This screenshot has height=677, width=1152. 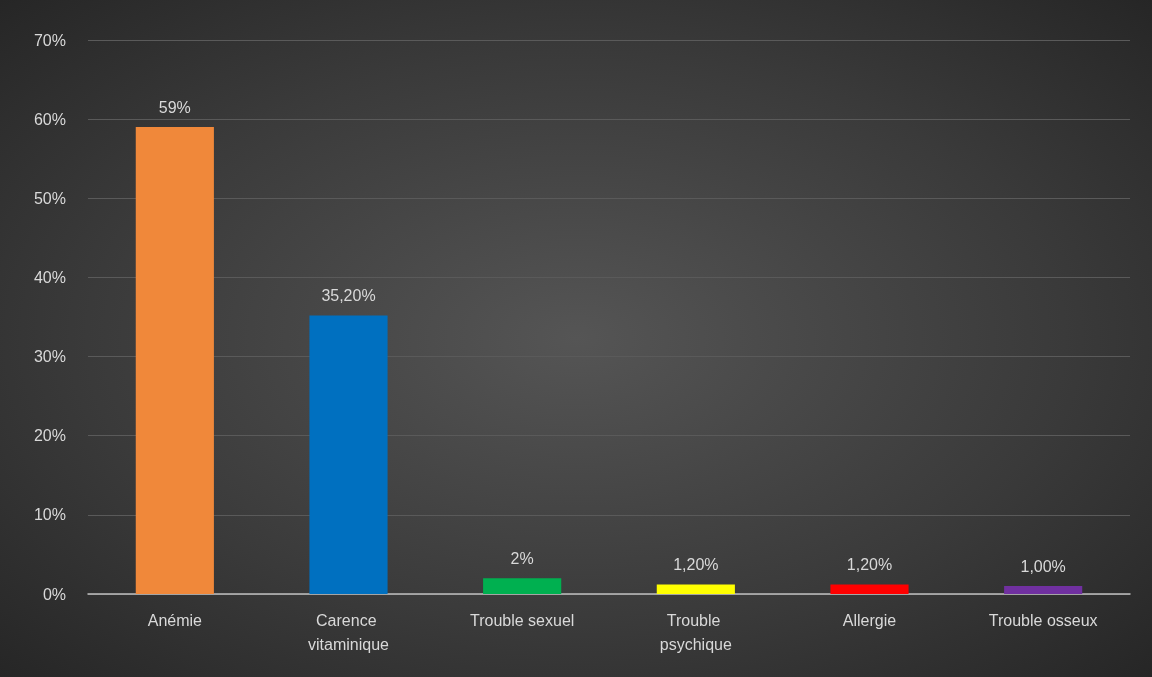 I want to click on y-tick-label: 10%, so click(x=49, y=515).